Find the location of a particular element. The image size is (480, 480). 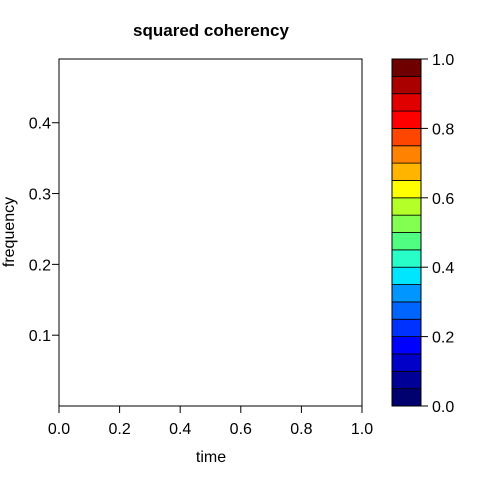

colorbar-tick-label: 0.4 is located at coordinates (443, 268).